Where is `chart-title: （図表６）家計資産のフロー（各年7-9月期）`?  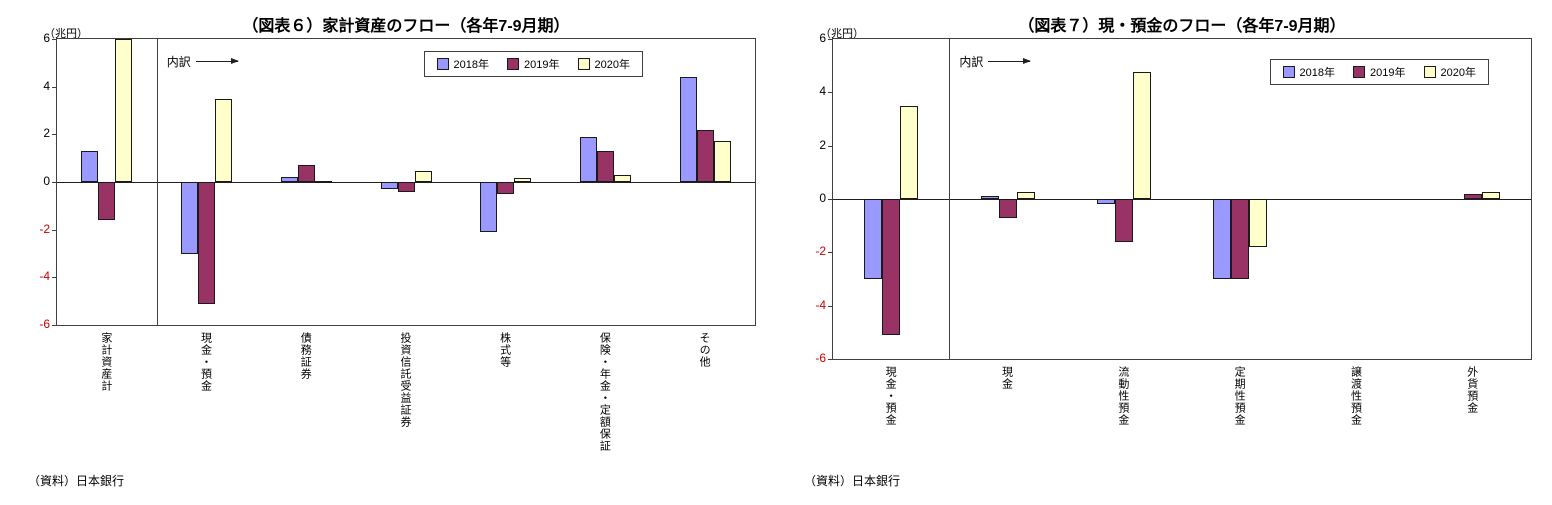 chart-title: （図表６）家計資産のフロー（各年7-9月期） is located at coordinates (406, 26).